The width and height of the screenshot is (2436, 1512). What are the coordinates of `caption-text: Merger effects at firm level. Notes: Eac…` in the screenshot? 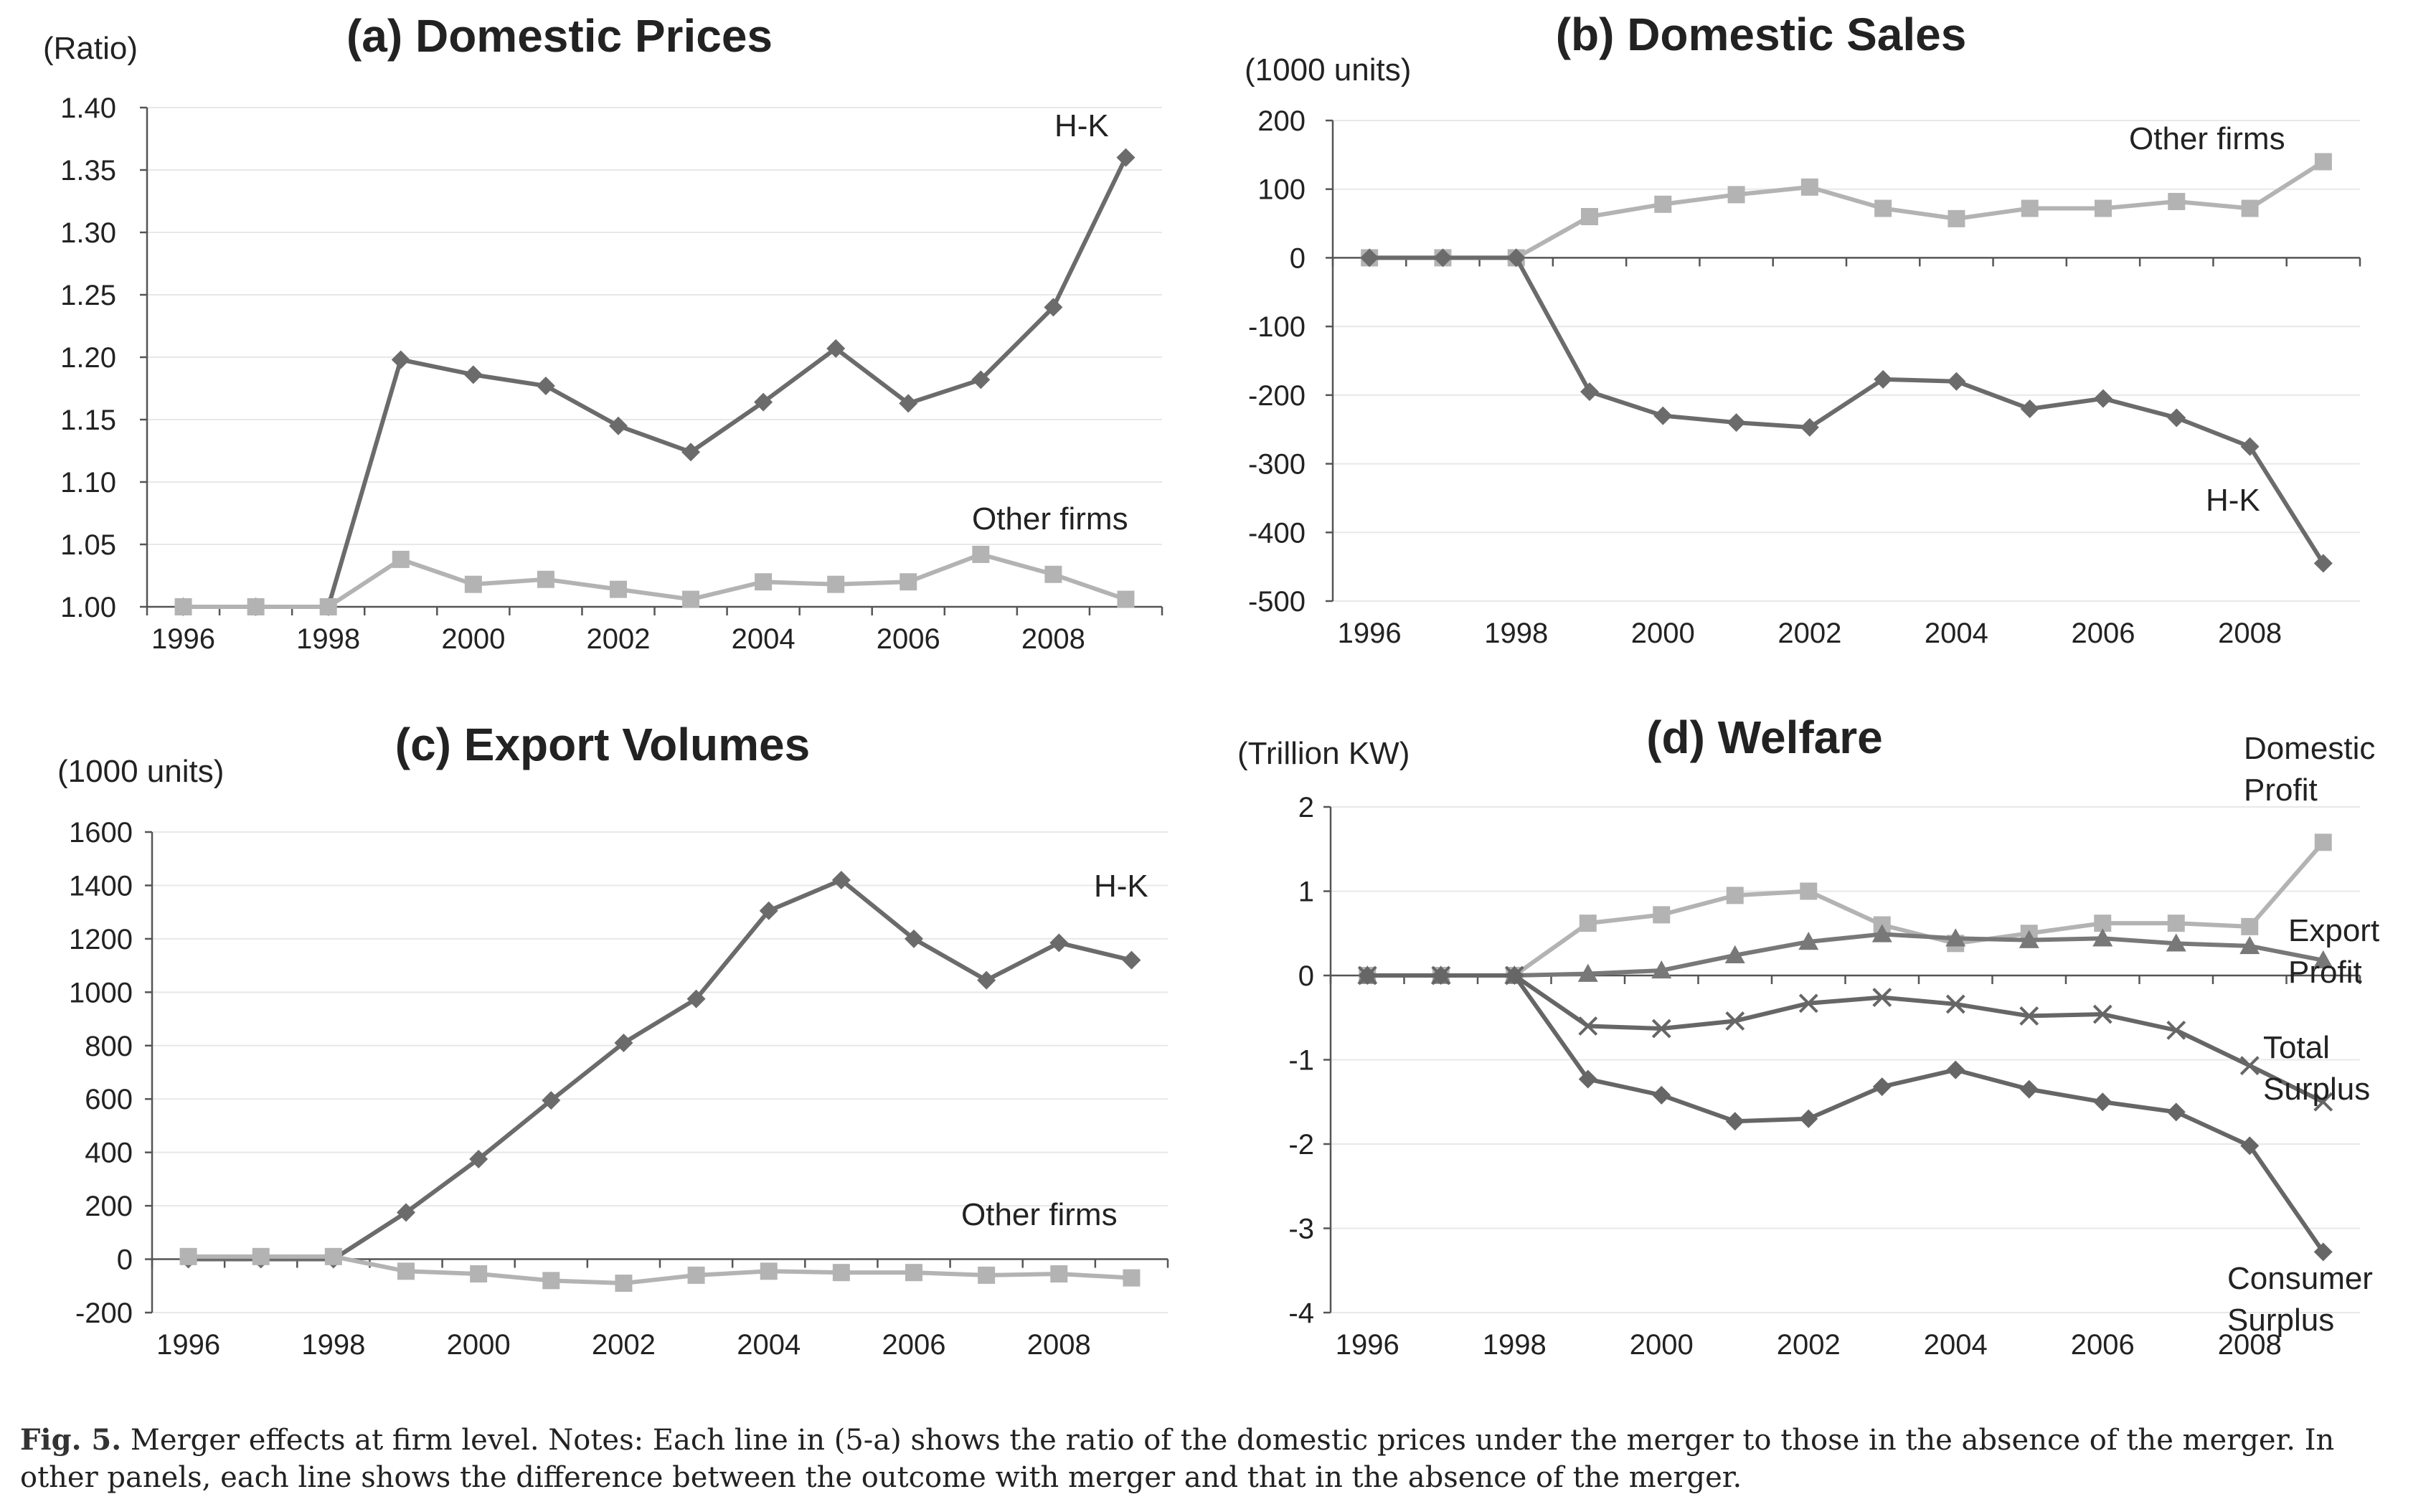 It's located at (1177, 1459).